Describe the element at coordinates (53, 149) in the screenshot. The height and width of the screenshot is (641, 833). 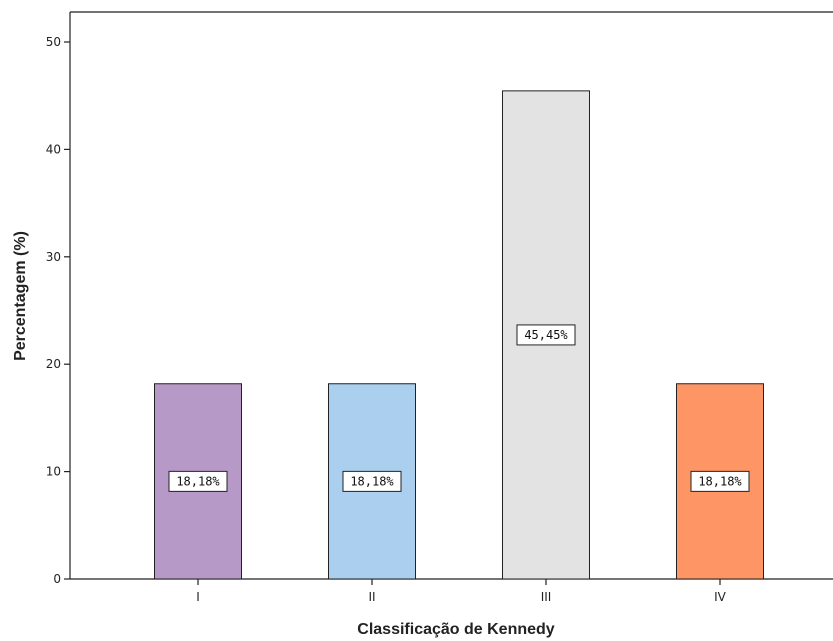
I see `y-tick-label: 40` at that location.